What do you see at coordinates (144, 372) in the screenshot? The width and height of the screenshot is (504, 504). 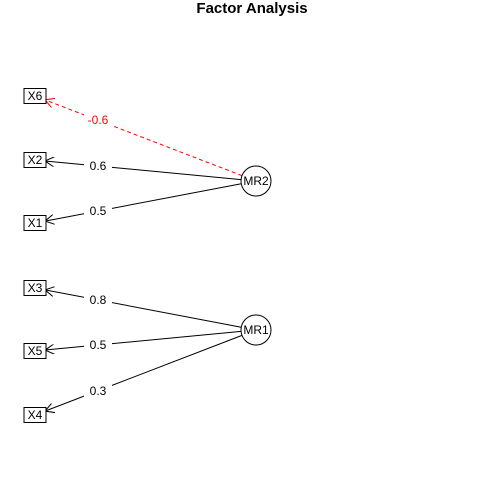 I see `loading-edge-mr1-x4` at bounding box center [144, 372].